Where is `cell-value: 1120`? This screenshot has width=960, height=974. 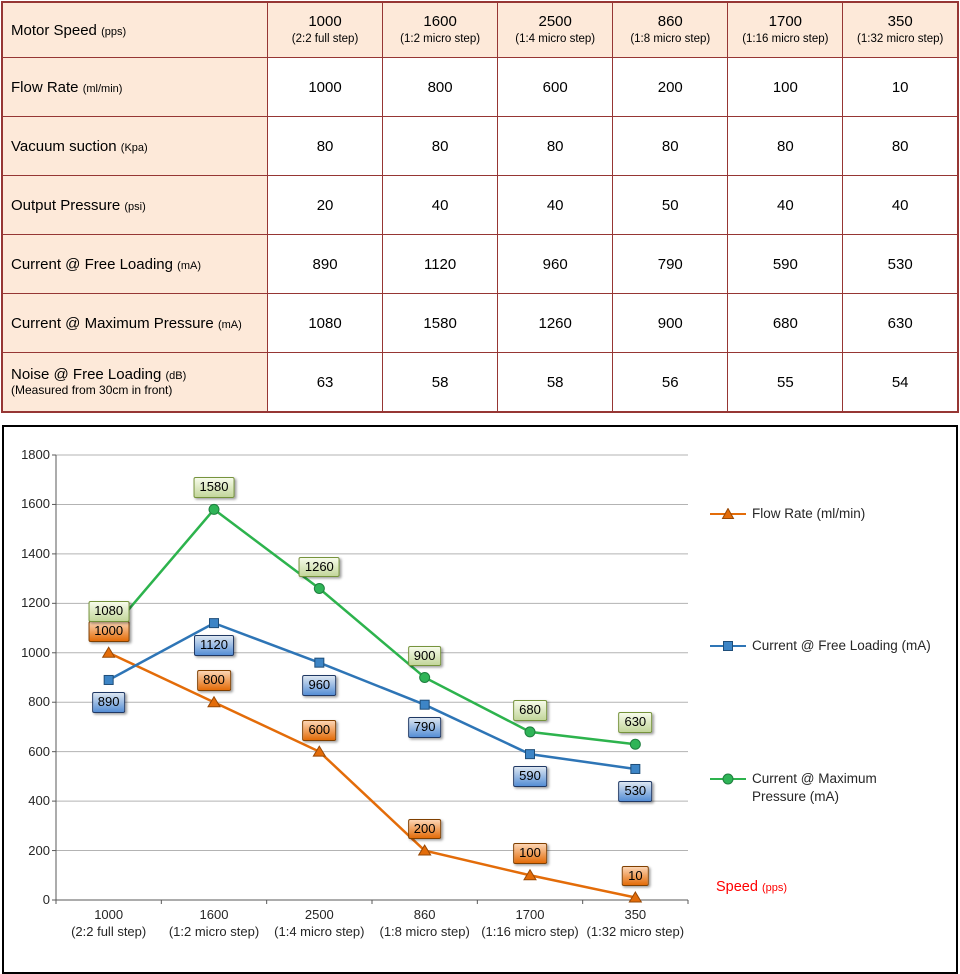
cell-value: 1120 is located at coordinates (440, 264).